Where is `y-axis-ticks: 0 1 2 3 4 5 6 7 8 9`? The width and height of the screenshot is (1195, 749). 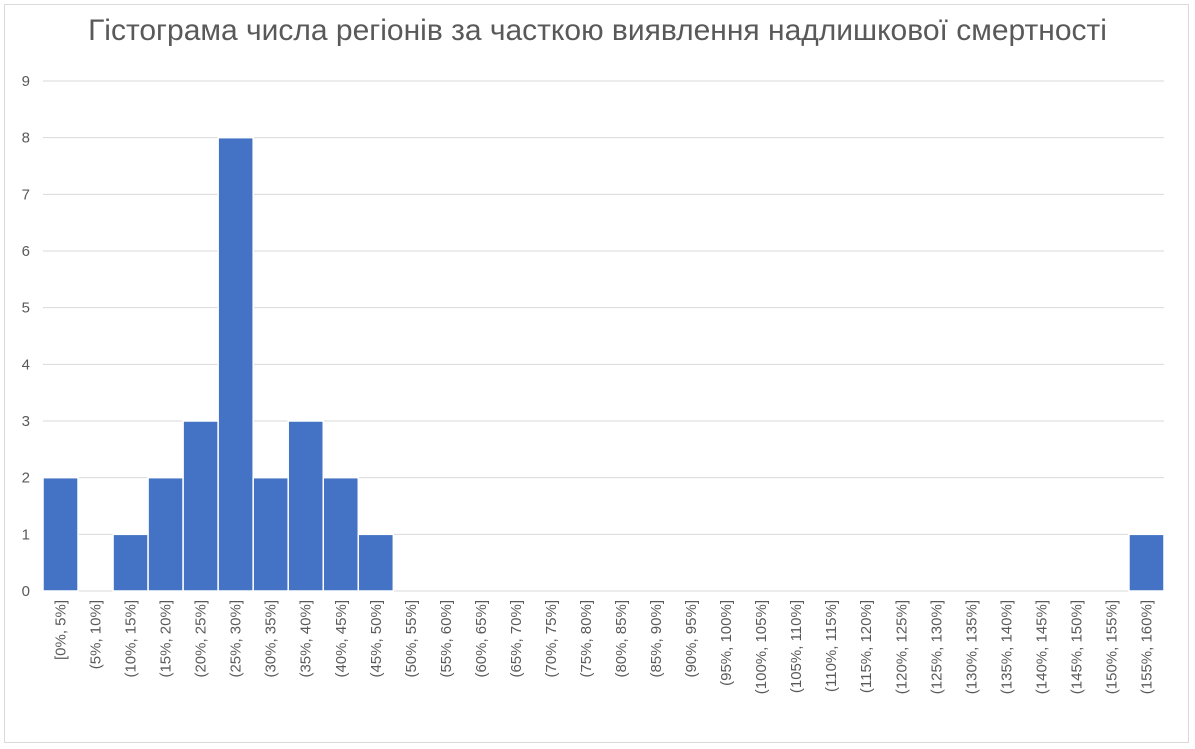
y-axis-ticks: 0 1 2 3 4 5 6 7 8 9 is located at coordinates (26, 336).